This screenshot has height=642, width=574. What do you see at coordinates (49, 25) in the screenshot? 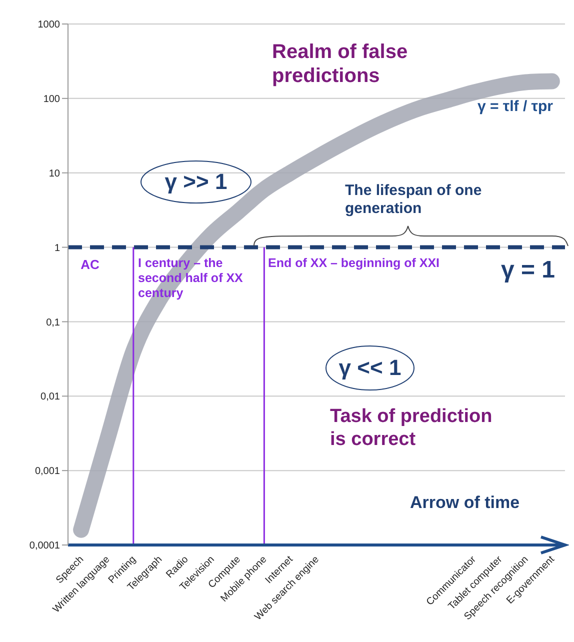
I see `y-tick-label: 1000` at bounding box center [49, 25].